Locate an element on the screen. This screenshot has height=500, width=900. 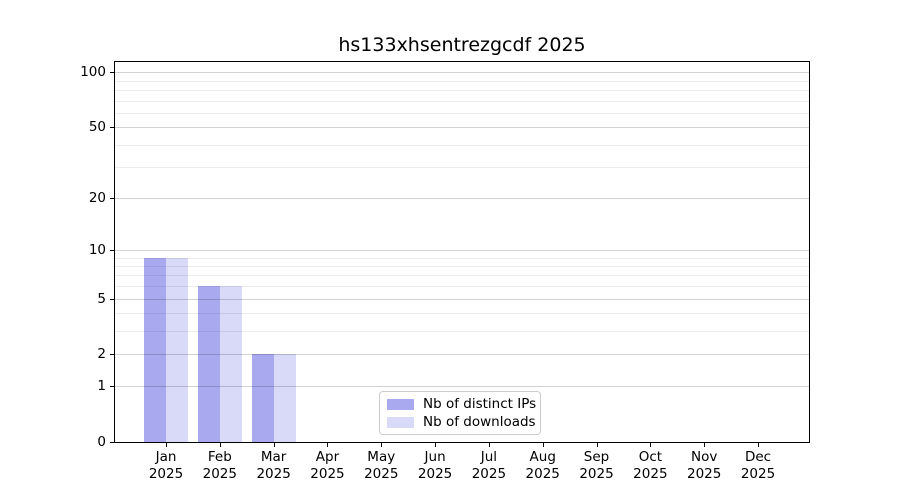
y-tick-label: 10 is located at coordinates (97, 249).